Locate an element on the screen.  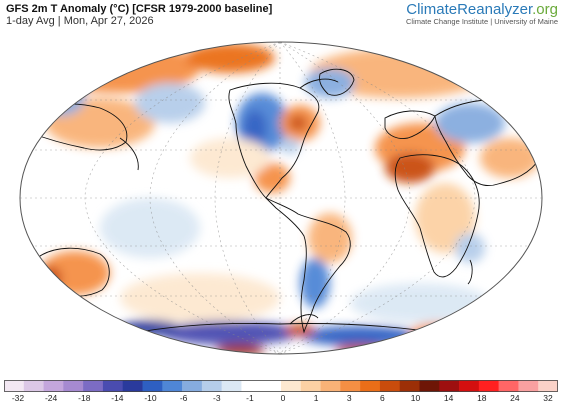
color-scale-bar is located at coordinates (281, 386).